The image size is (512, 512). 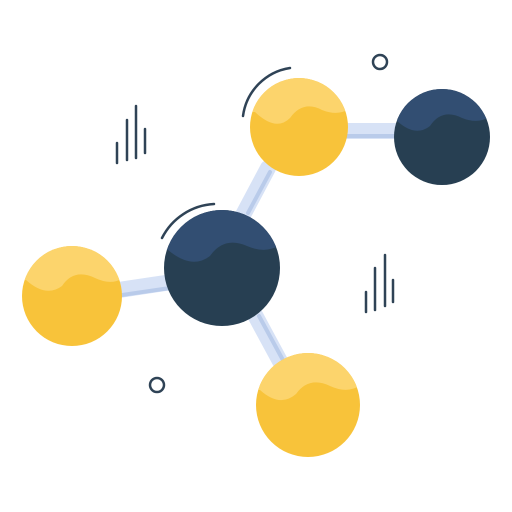 What do you see at coordinates (157, 385) in the screenshot?
I see `small-circle-decoration-bottom` at bounding box center [157, 385].